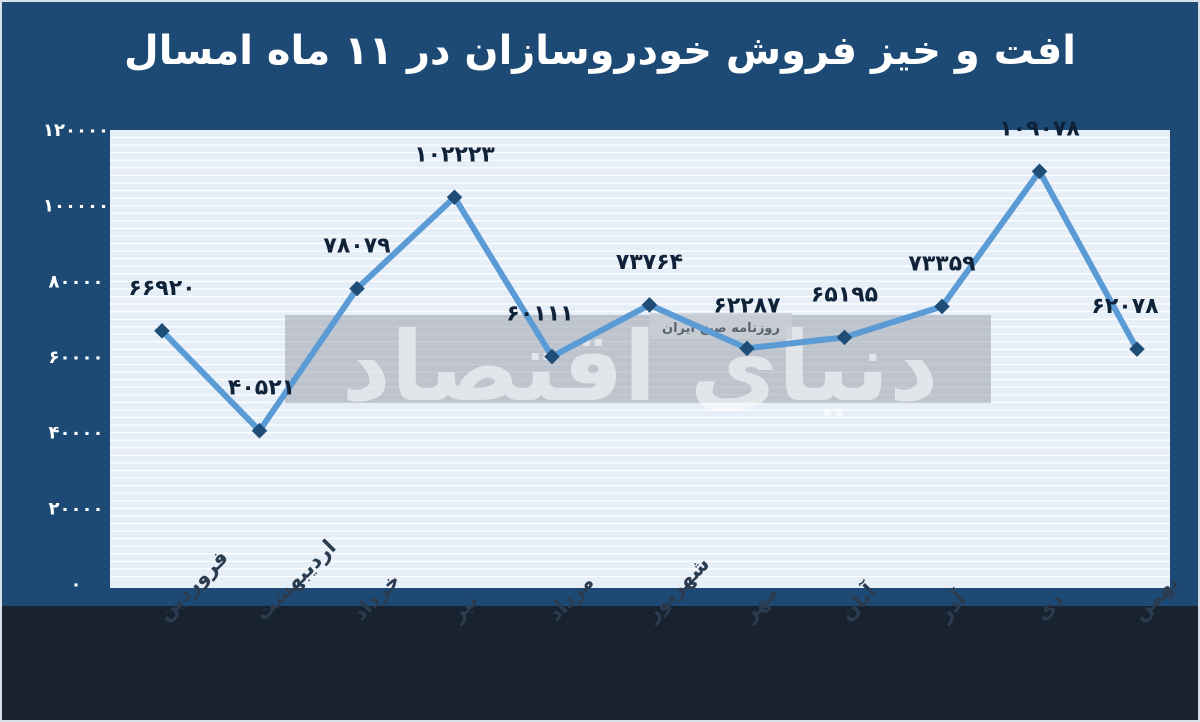  Describe the element at coordinates (193, 585) in the screenshot. I see `x-tick-label: فروردین` at that location.